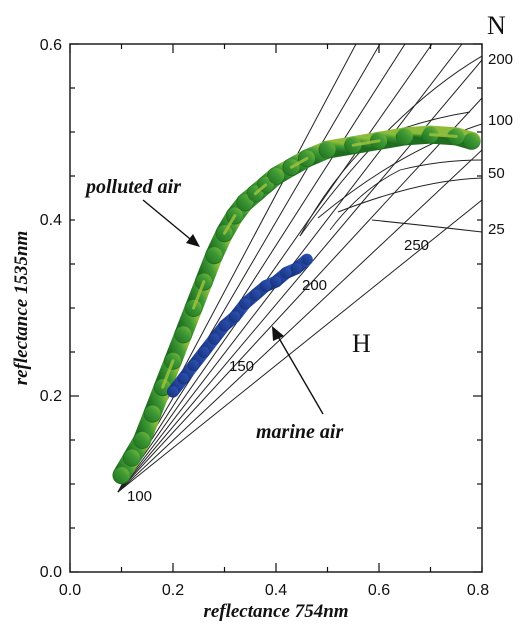 This screenshot has width=522, height=628. I want to click on y-axis-title: reflectance 1535nm, so click(21, 308).